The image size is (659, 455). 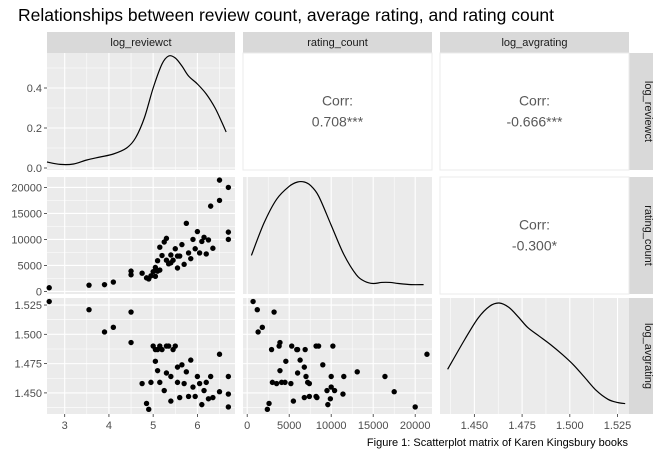 I want to click on row-strip-label: rating_count, so click(x=648, y=235).